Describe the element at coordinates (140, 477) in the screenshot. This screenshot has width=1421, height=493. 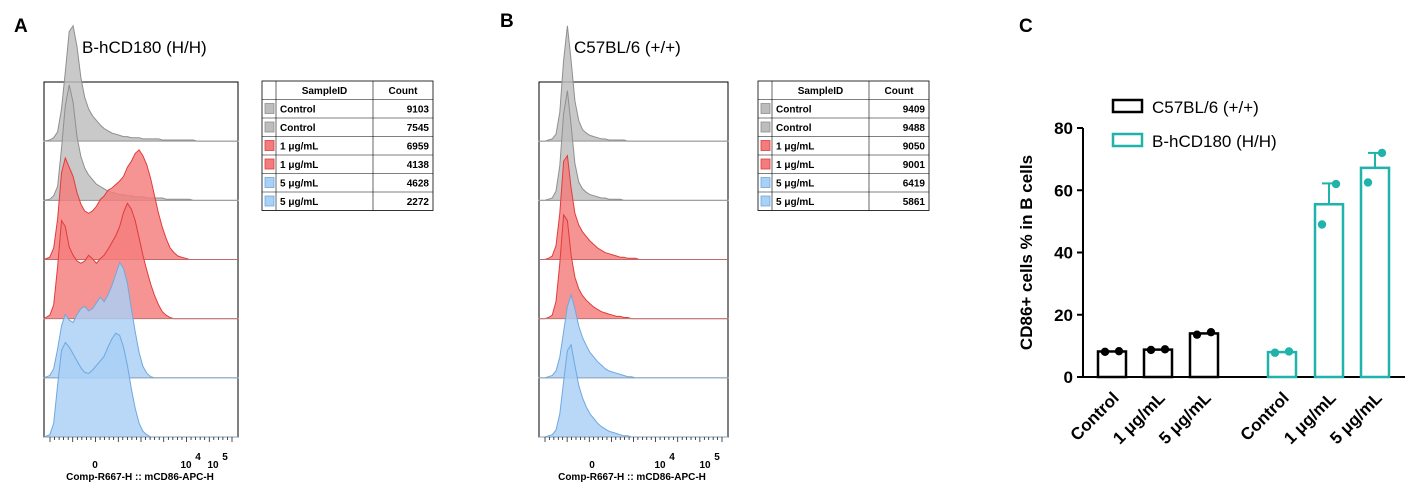
I see `hist-a-x-axis-label: Comp-R667-H :: mCD86-APC-H` at that location.